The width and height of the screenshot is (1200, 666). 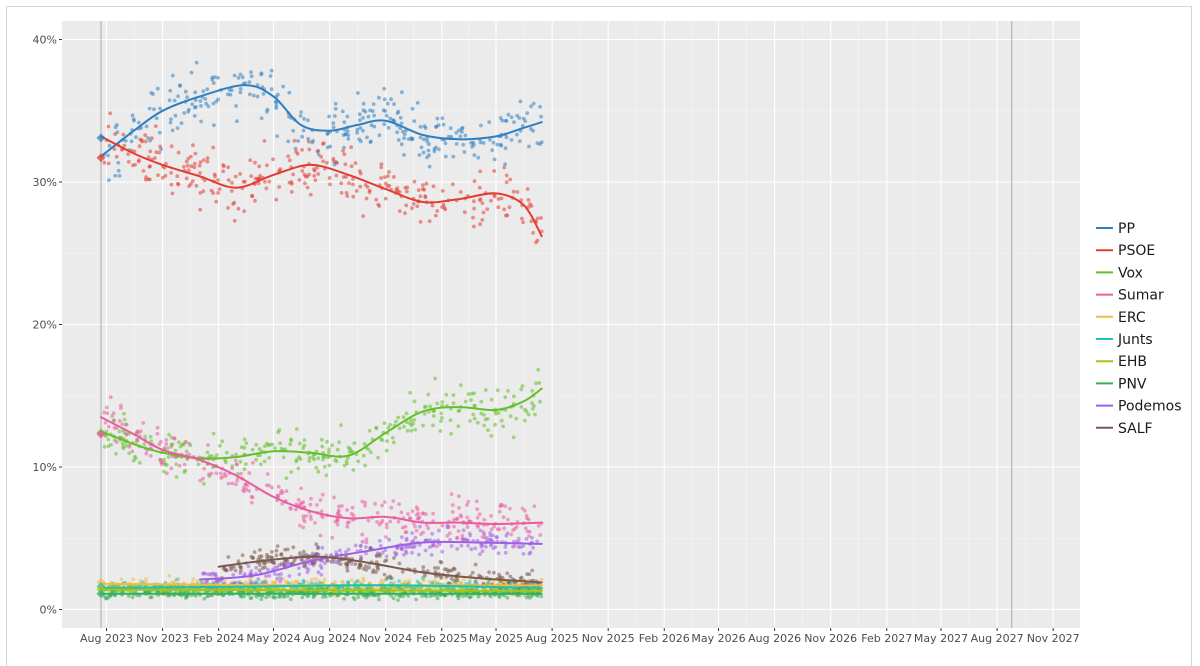 What do you see at coordinates (273, 638) in the screenshot?
I see `x-tick-label: May 2024` at bounding box center [273, 638].